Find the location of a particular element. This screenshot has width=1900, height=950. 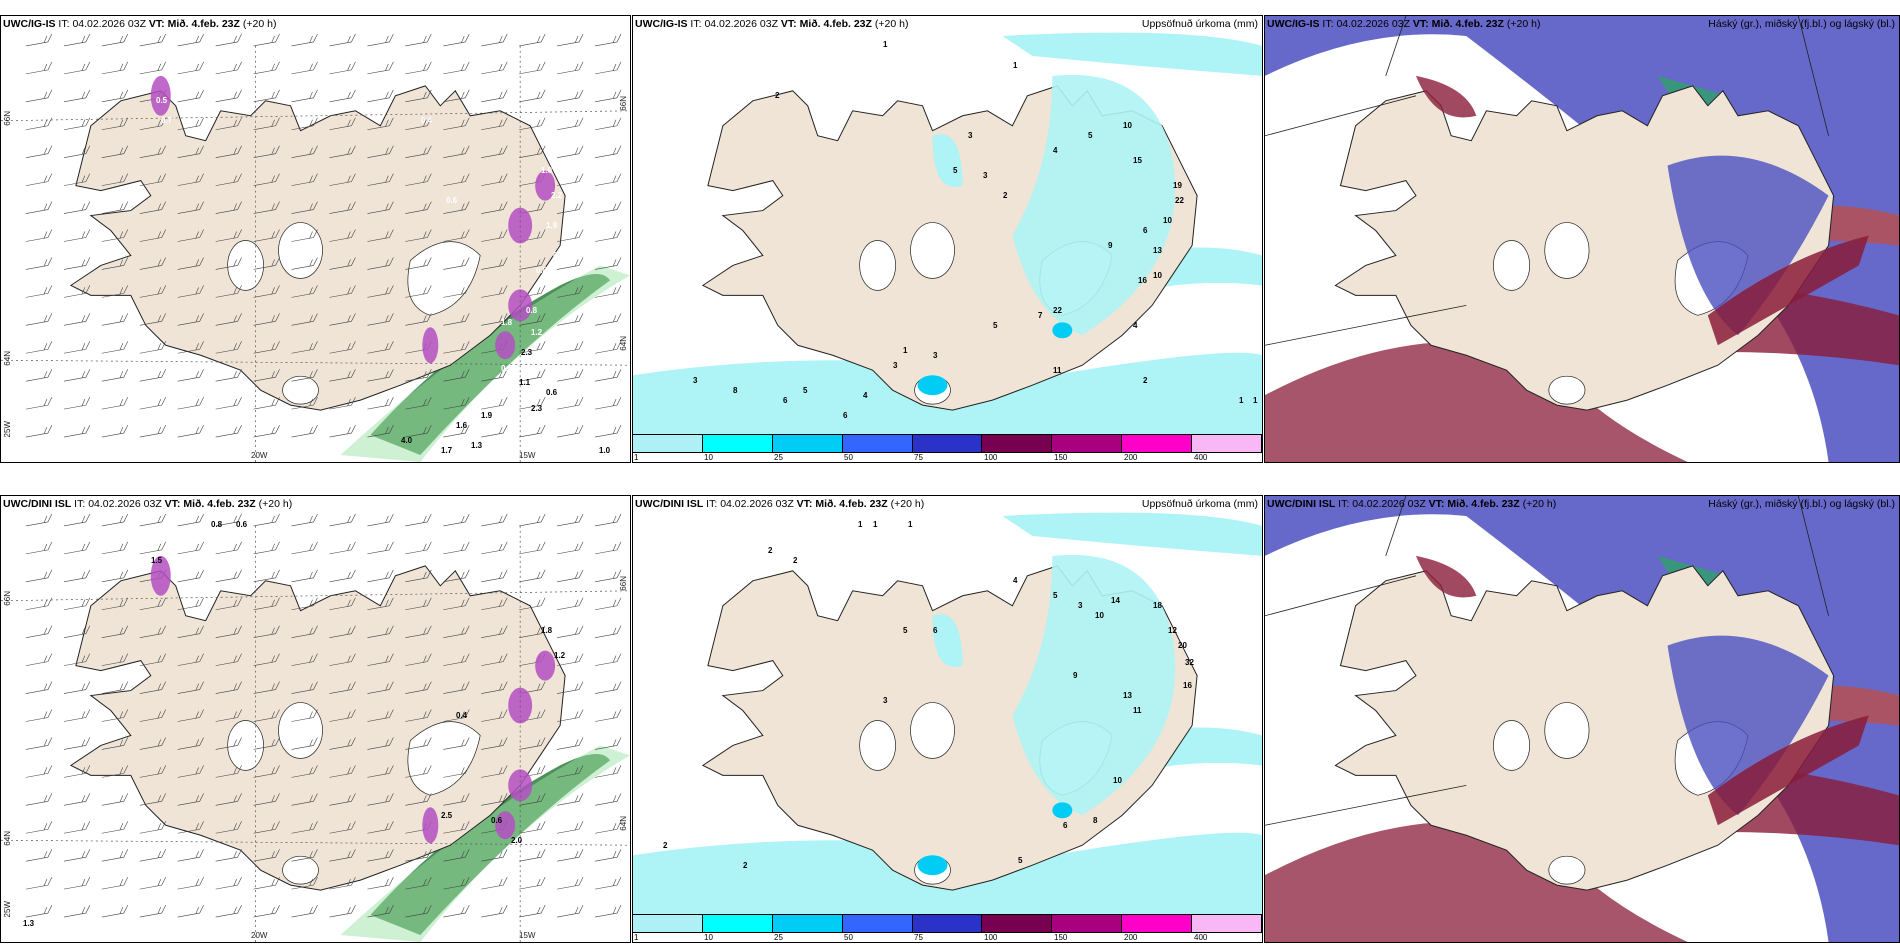

map-value-label: 4 is located at coordinates (1055, 150).